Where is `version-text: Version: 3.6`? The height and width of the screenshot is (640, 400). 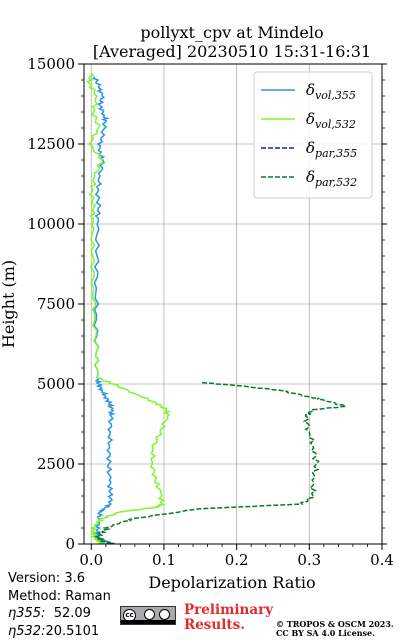 version-text: Version: 3.6 is located at coordinates (46, 578).